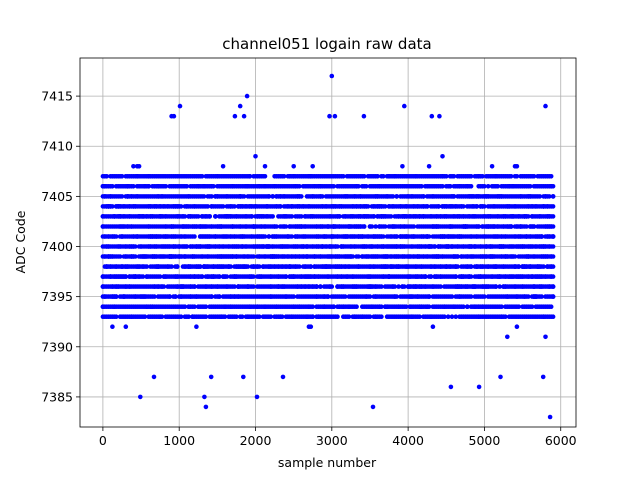 The height and width of the screenshot is (480, 640). What do you see at coordinates (326, 44) in the screenshot?
I see `chart-title: channel051 logain raw data` at bounding box center [326, 44].